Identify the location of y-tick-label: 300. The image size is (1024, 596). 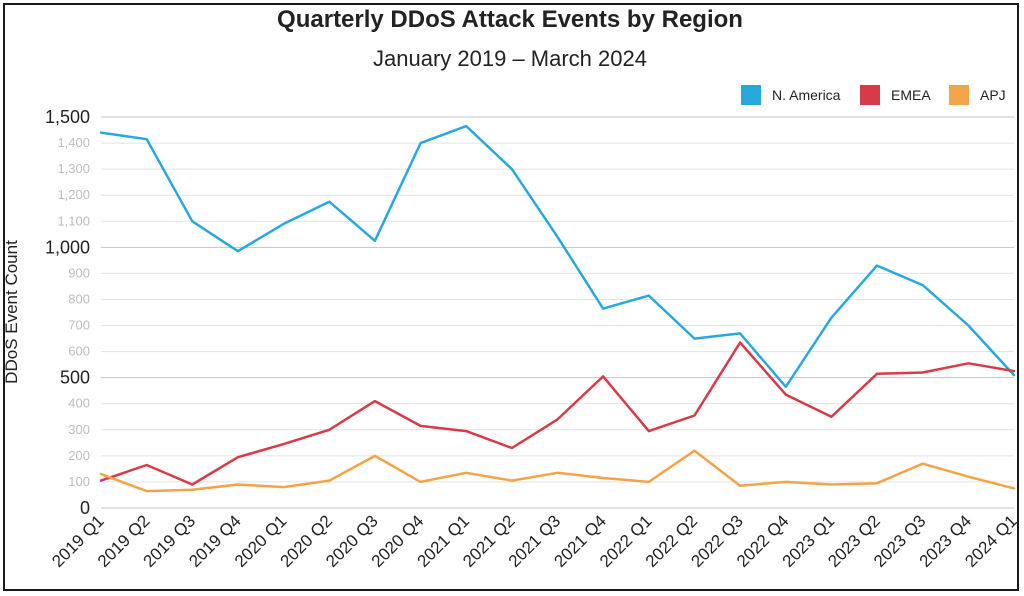
(79, 429).